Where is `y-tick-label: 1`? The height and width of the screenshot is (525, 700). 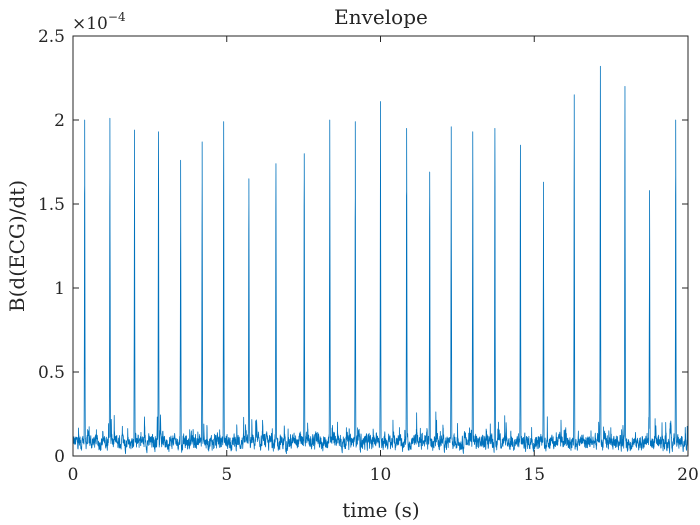 y-tick-label: 1 is located at coordinates (59, 289).